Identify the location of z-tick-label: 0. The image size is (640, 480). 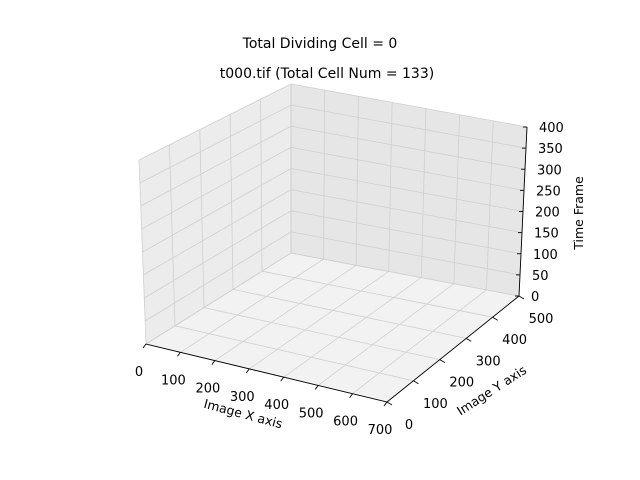
(535, 297).